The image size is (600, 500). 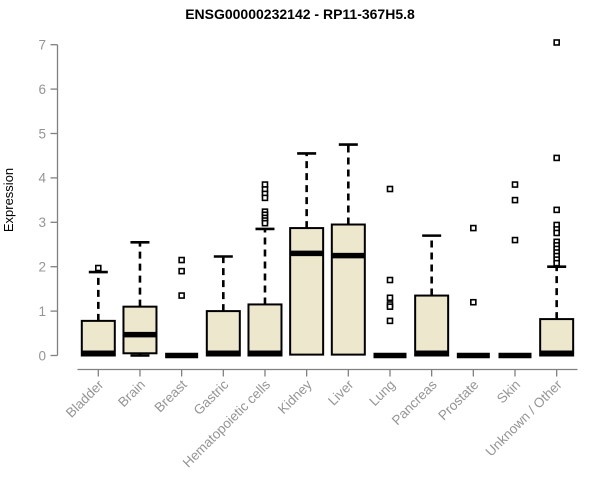 I want to click on box-group-hematopoietic-cells, so click(x=265, y=269).